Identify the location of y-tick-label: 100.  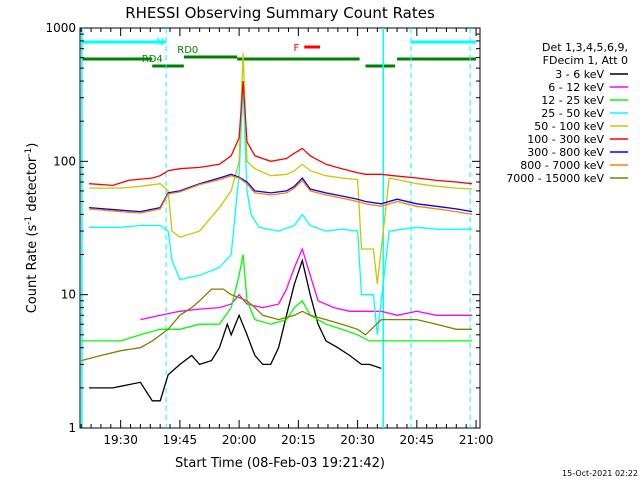
(64, 161).